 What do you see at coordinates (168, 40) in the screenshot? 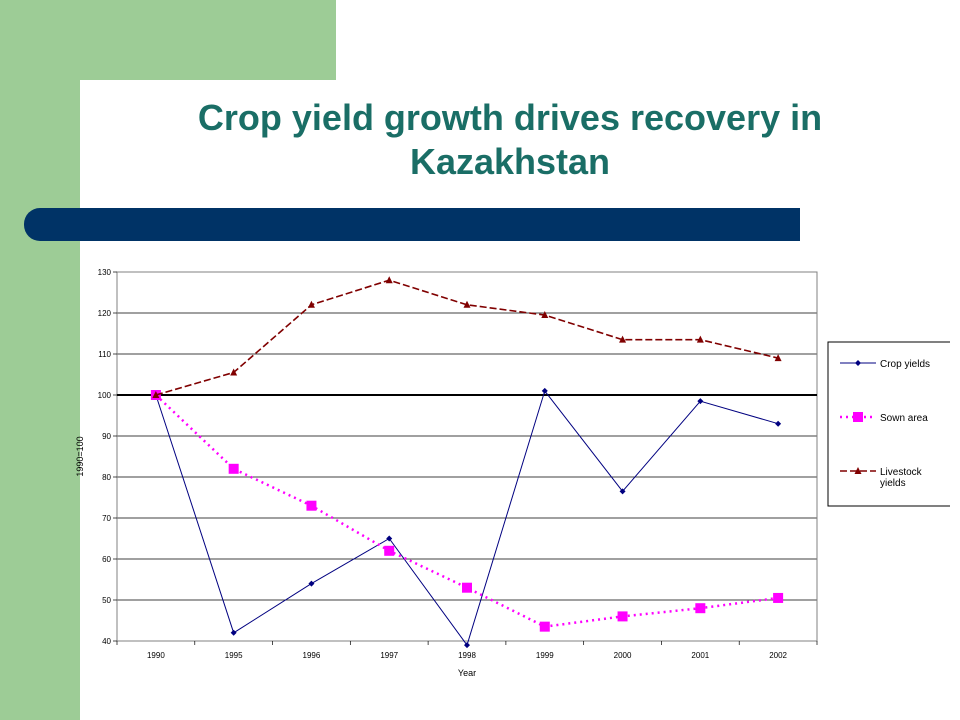
I see `top-green-band` at bounding box center [168, 40].